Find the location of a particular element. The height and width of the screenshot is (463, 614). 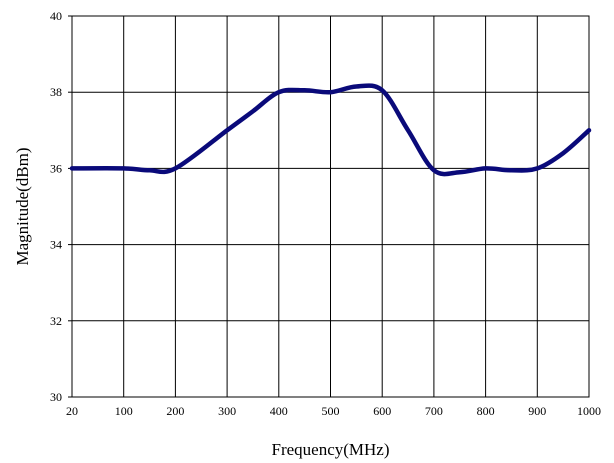

y-tick-label: 30 is located at coordinates (56, 397).